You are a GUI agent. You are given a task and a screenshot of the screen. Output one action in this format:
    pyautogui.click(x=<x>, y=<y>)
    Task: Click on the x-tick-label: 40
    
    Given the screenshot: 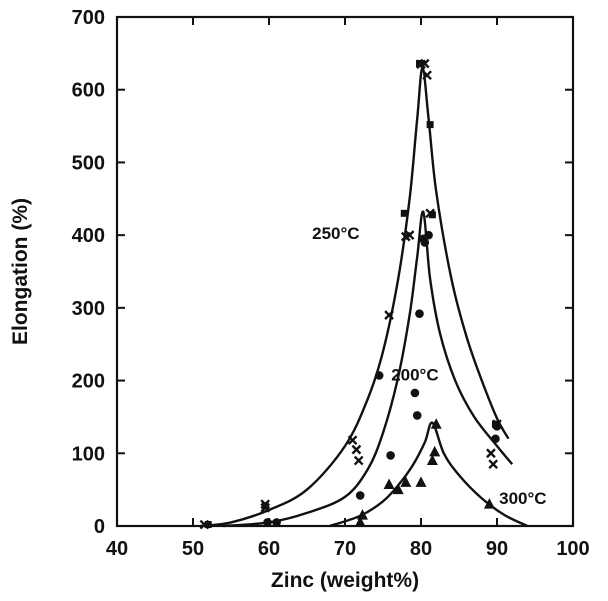 What is the action you would take?
    pyautogui.click(x=117, y=549)
    